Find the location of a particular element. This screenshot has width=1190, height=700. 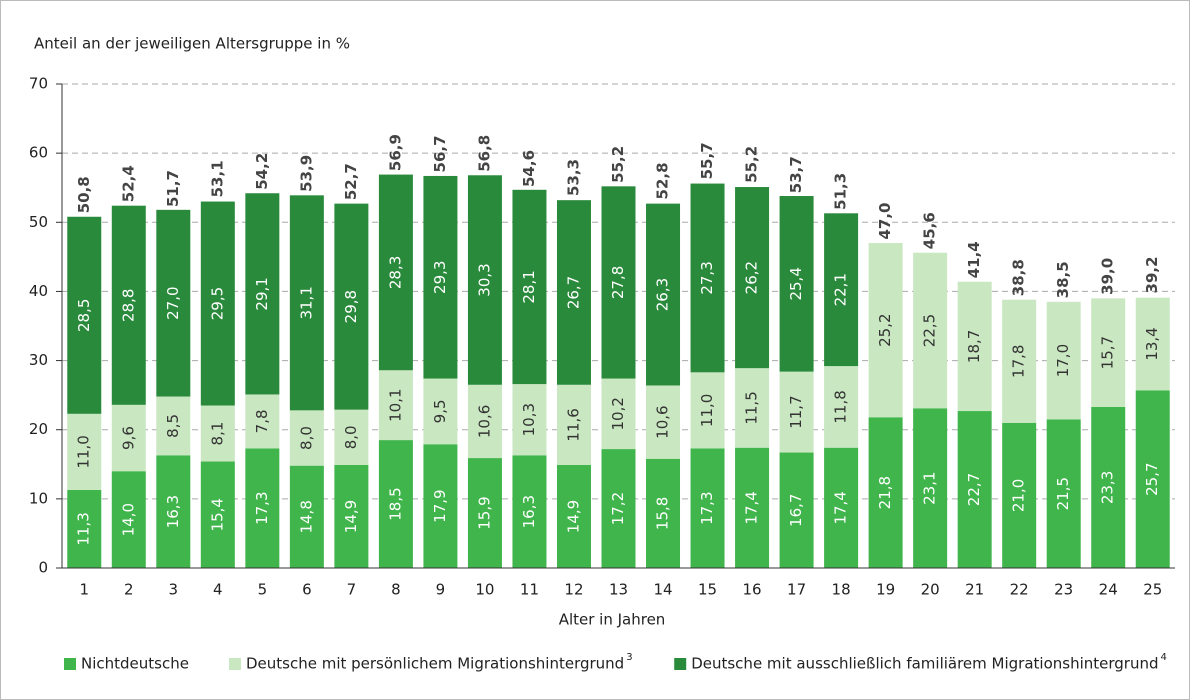

x-tick-label: 17 is located at coordinates (796, 590).